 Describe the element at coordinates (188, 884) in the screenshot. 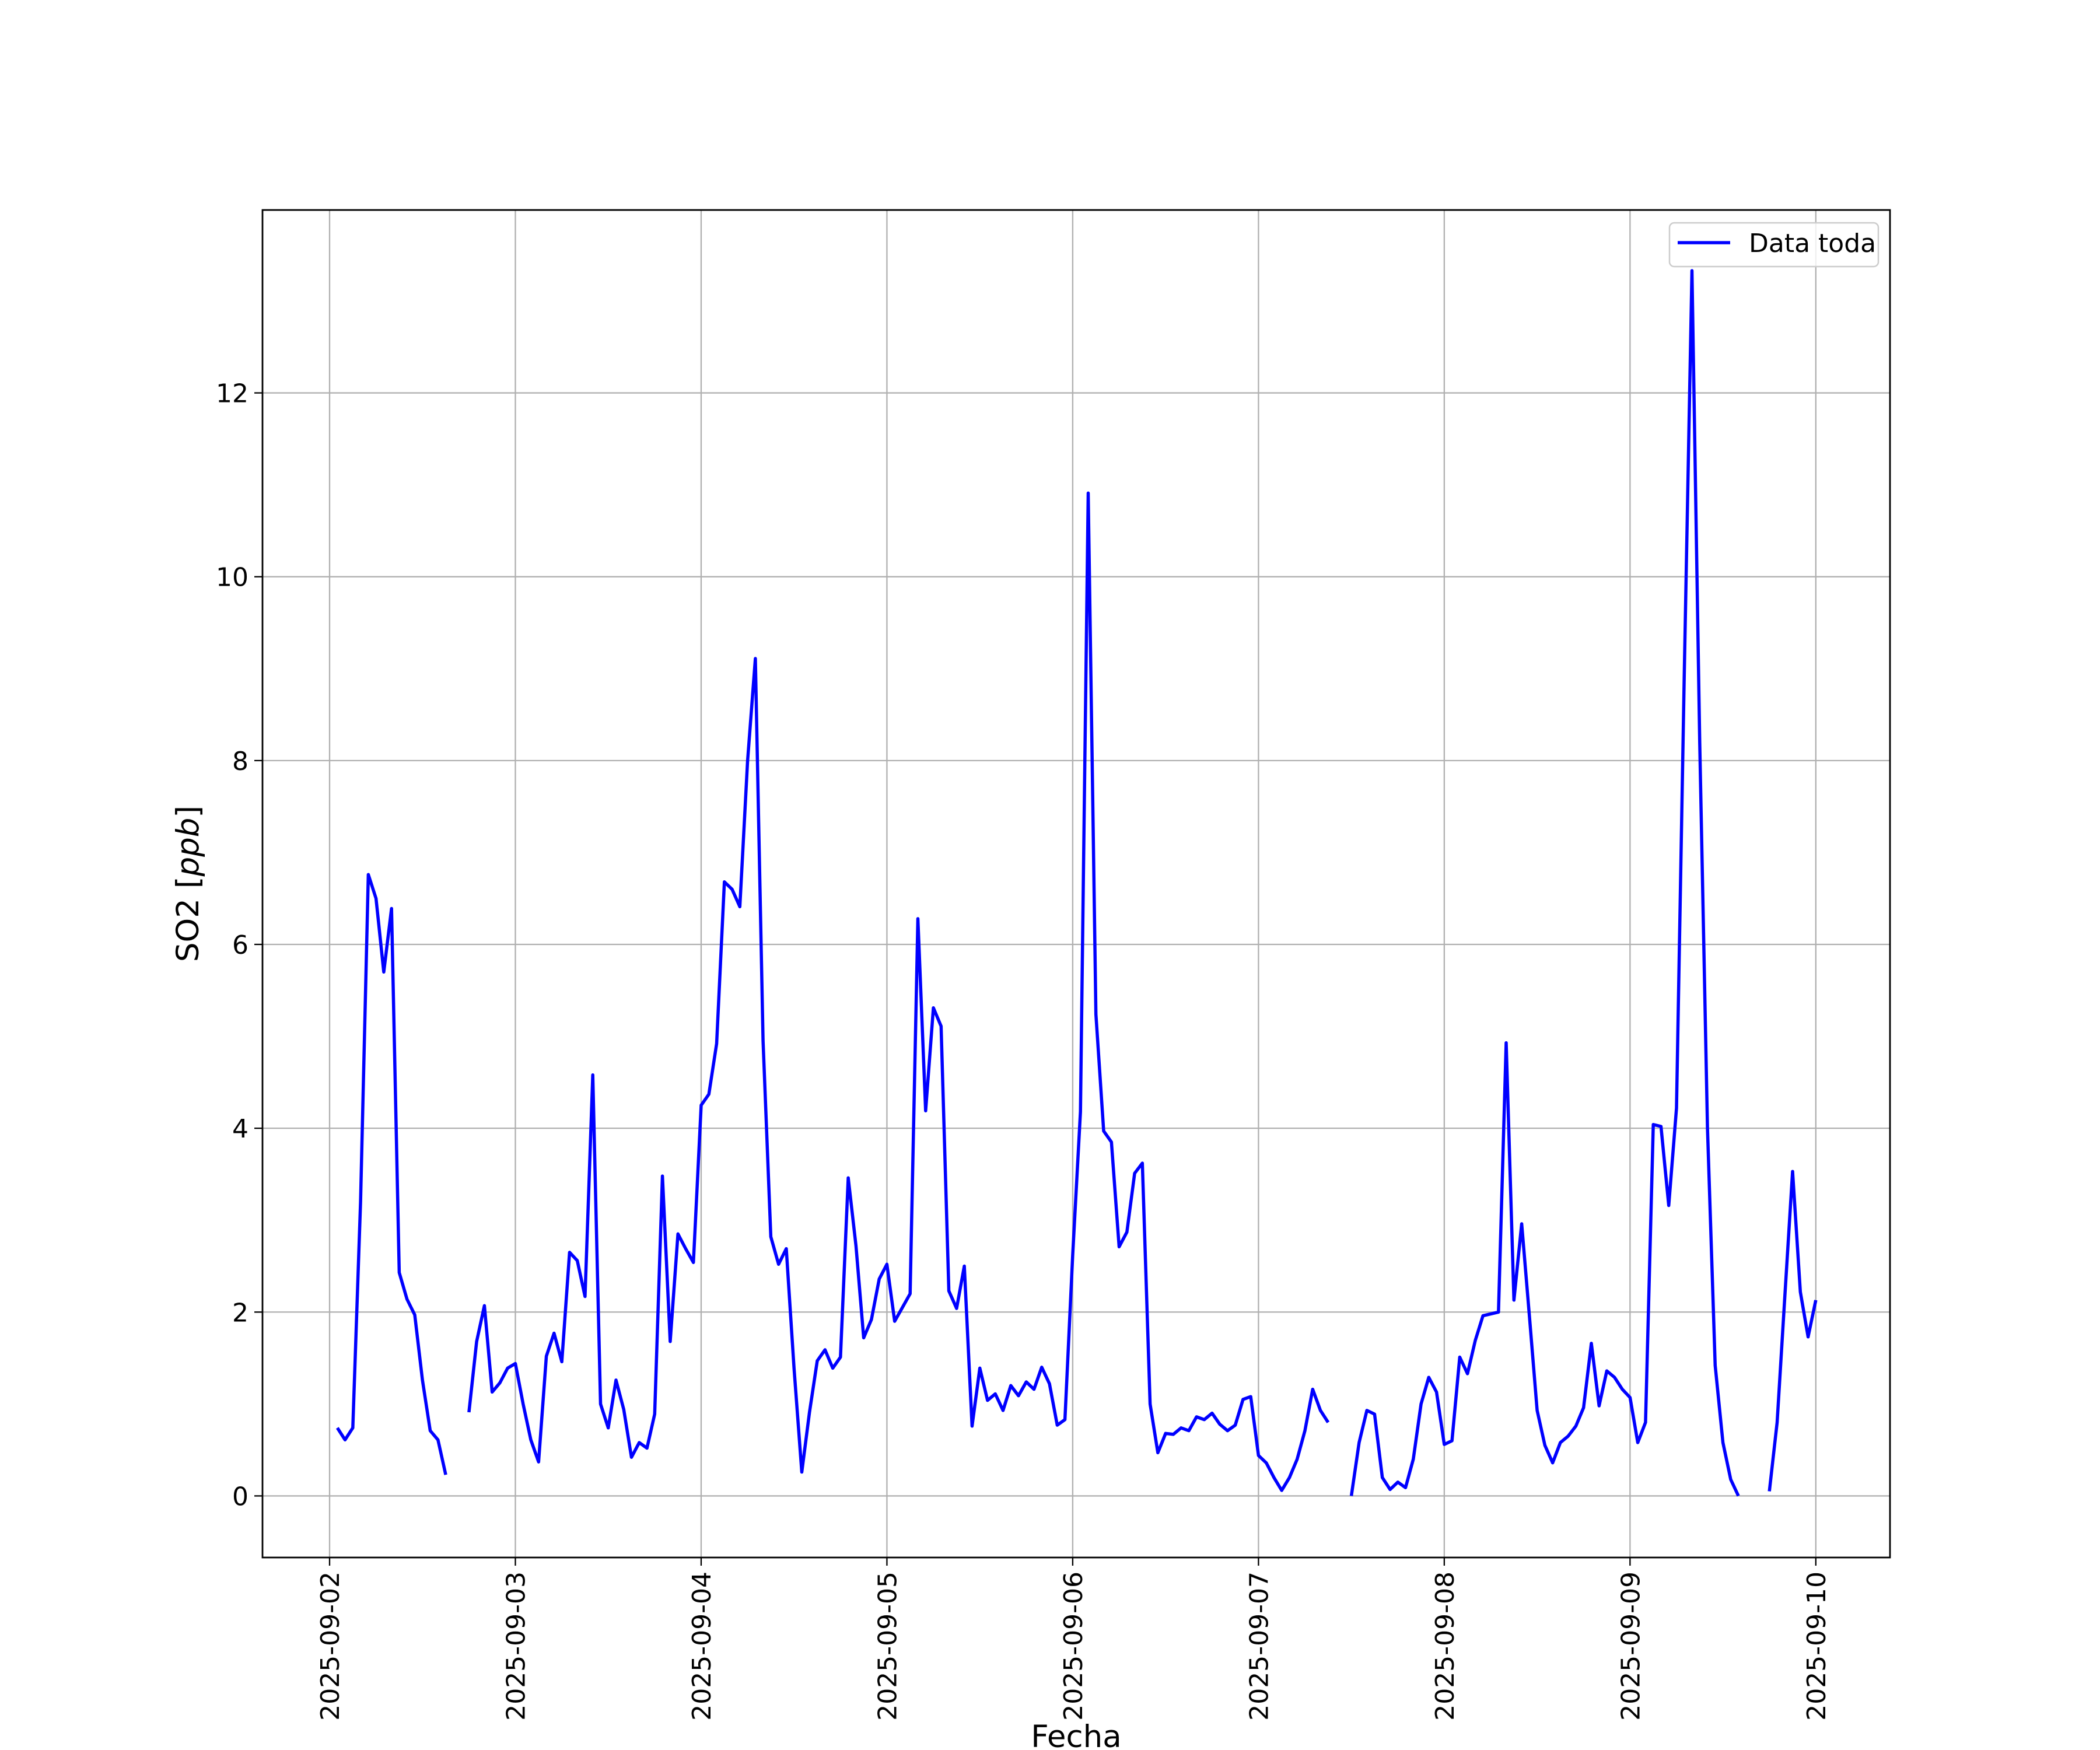

I see `y-axis-label: SO2 [ppb]` at that location.